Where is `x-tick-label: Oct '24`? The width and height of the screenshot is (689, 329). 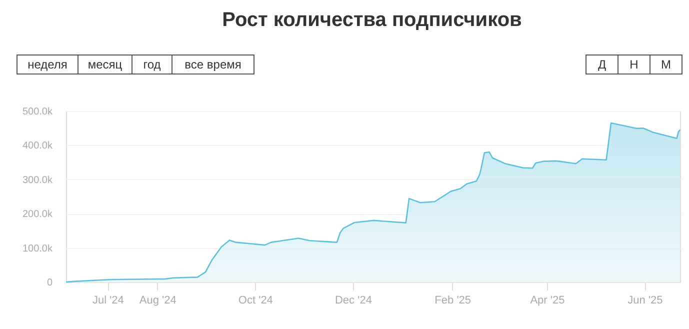 x-tick-label: Oct '24 is located at coordinates (255, 300).